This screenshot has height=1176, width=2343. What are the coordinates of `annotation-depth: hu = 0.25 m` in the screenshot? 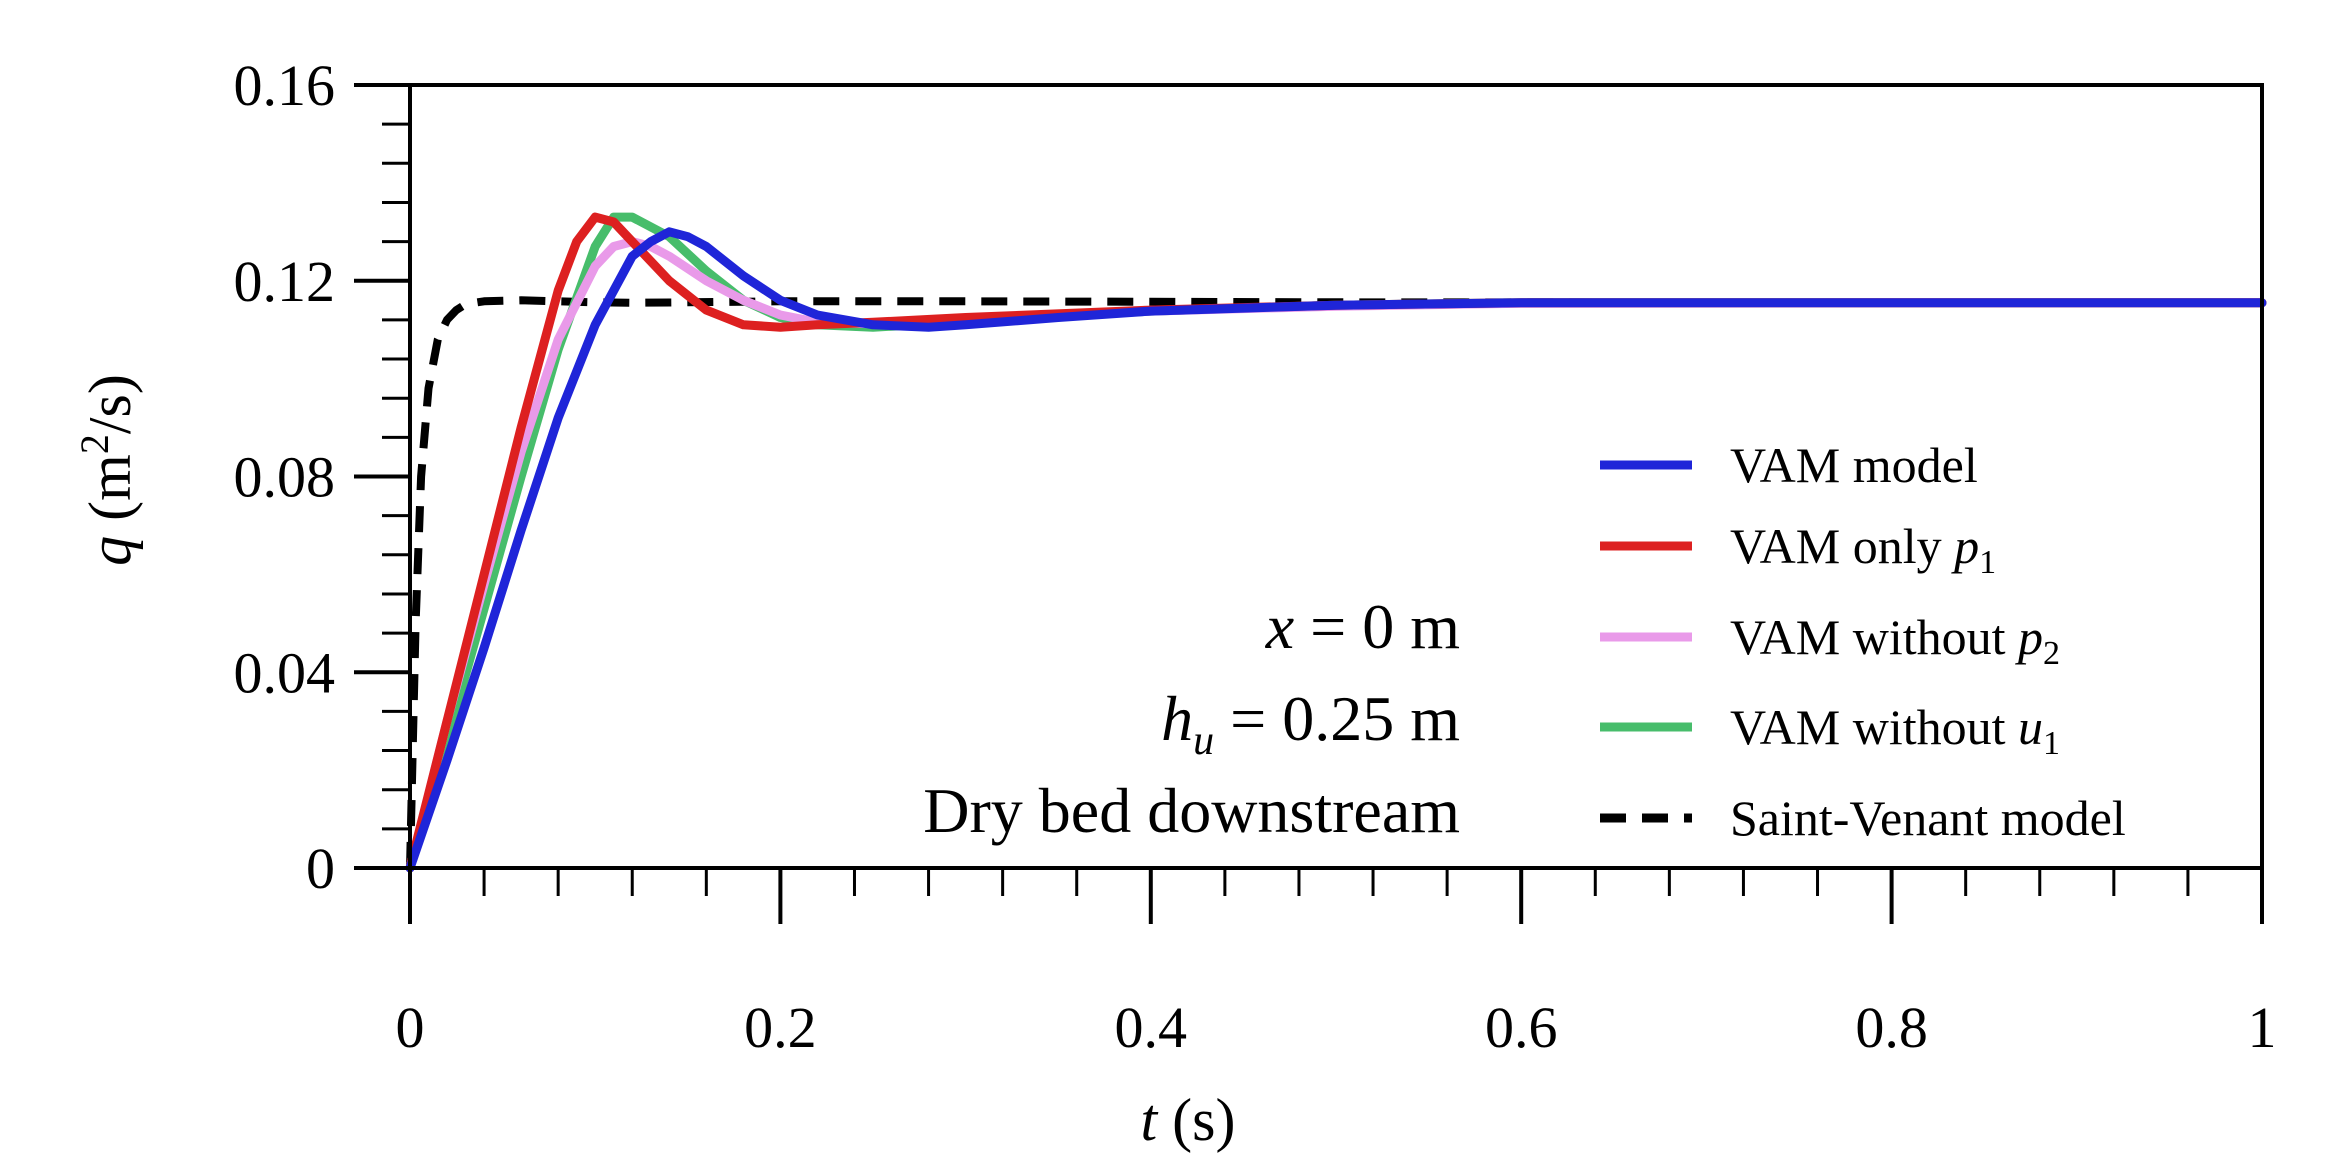 It's located at (1310, 723).